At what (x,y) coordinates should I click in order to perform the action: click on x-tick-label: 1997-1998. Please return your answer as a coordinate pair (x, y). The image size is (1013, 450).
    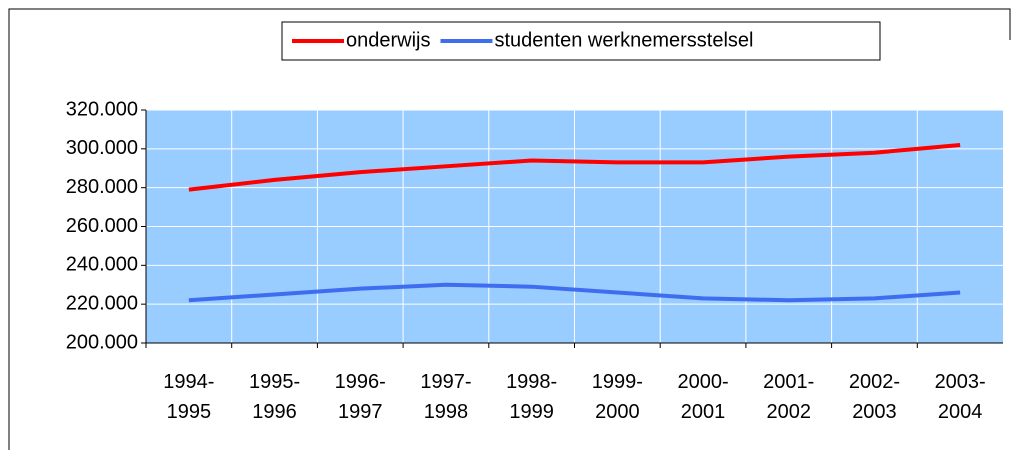
    Looking at the image, I should click on (445, 397).